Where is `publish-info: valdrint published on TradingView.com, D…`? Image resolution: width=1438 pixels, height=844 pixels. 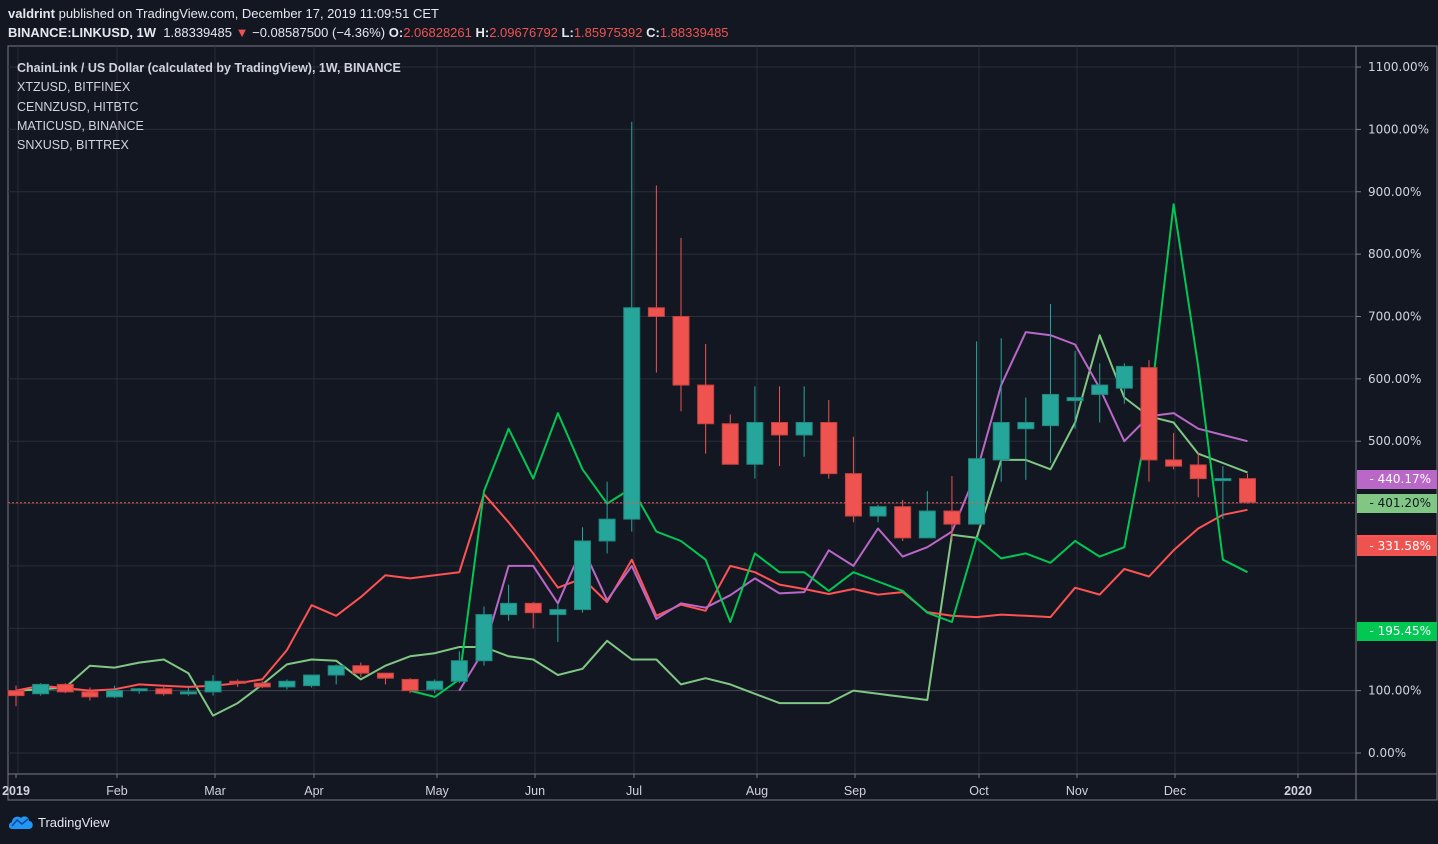
publish-info: valdrint published on TradingView.com, D… is located at coordinates (223, 13).